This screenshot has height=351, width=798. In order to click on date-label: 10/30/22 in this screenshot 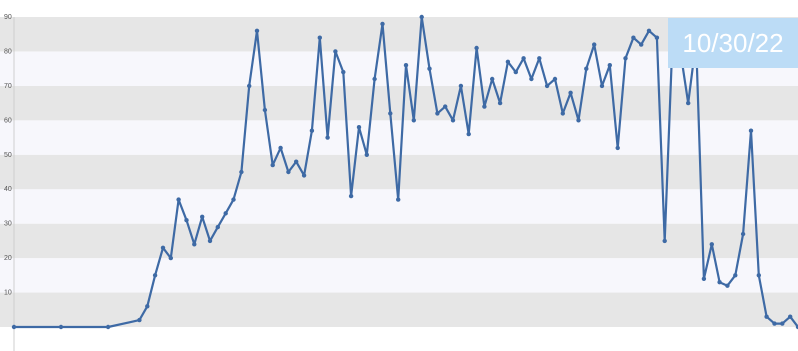, I will do `click(733, 42)`.